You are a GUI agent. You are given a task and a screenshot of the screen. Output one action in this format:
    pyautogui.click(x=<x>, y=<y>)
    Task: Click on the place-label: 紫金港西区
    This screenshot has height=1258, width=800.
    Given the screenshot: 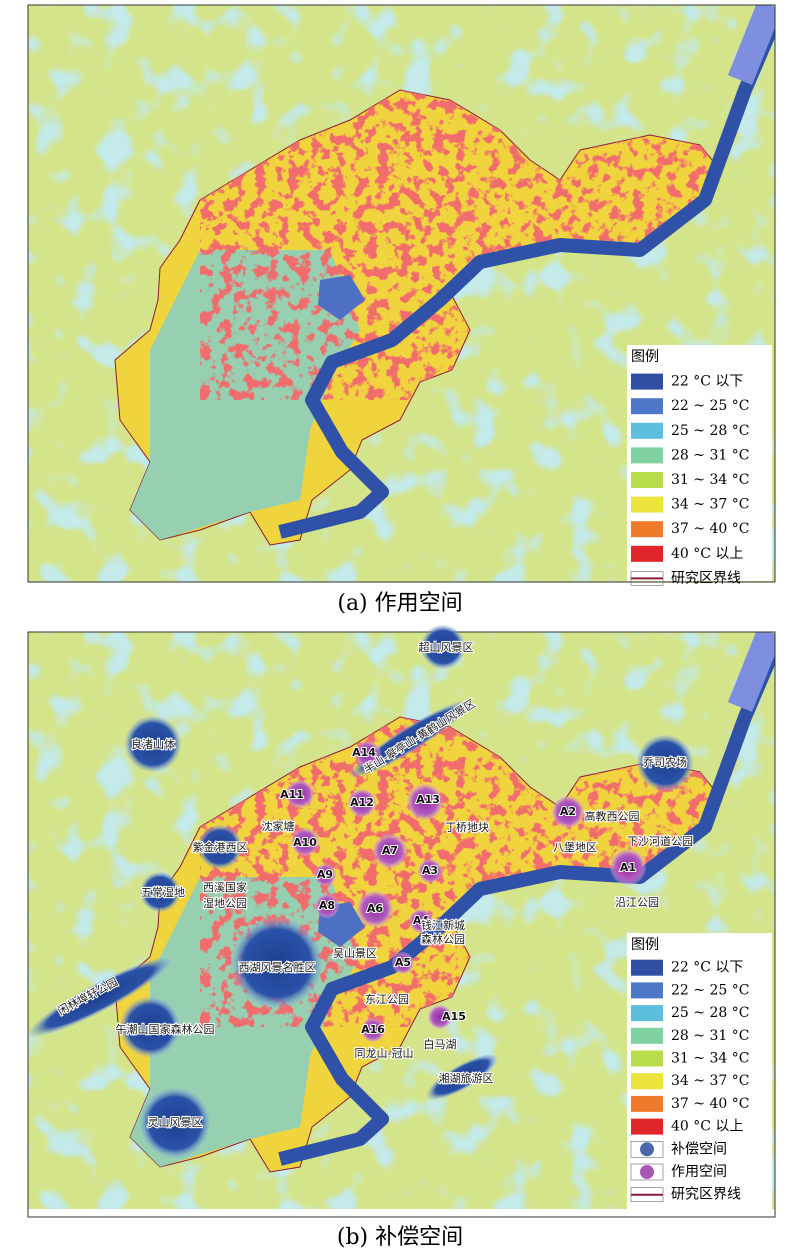 What is the action you would take?
    pyautogui.click(x=220, y=847)
    